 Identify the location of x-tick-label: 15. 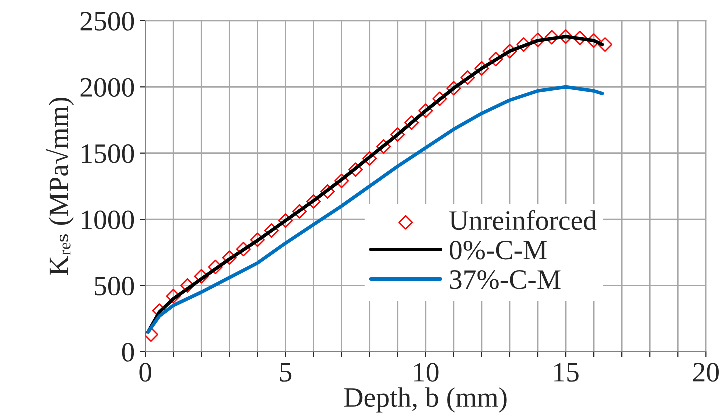
(566, 372).